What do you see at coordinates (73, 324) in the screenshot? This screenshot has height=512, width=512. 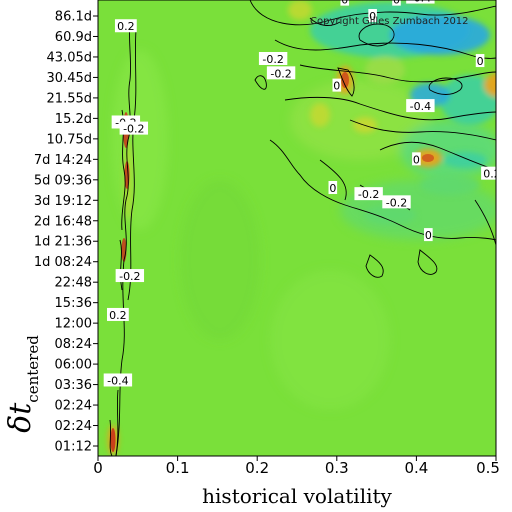 I see `y-tick-label: 12:00` at bounding box center [73, 324].